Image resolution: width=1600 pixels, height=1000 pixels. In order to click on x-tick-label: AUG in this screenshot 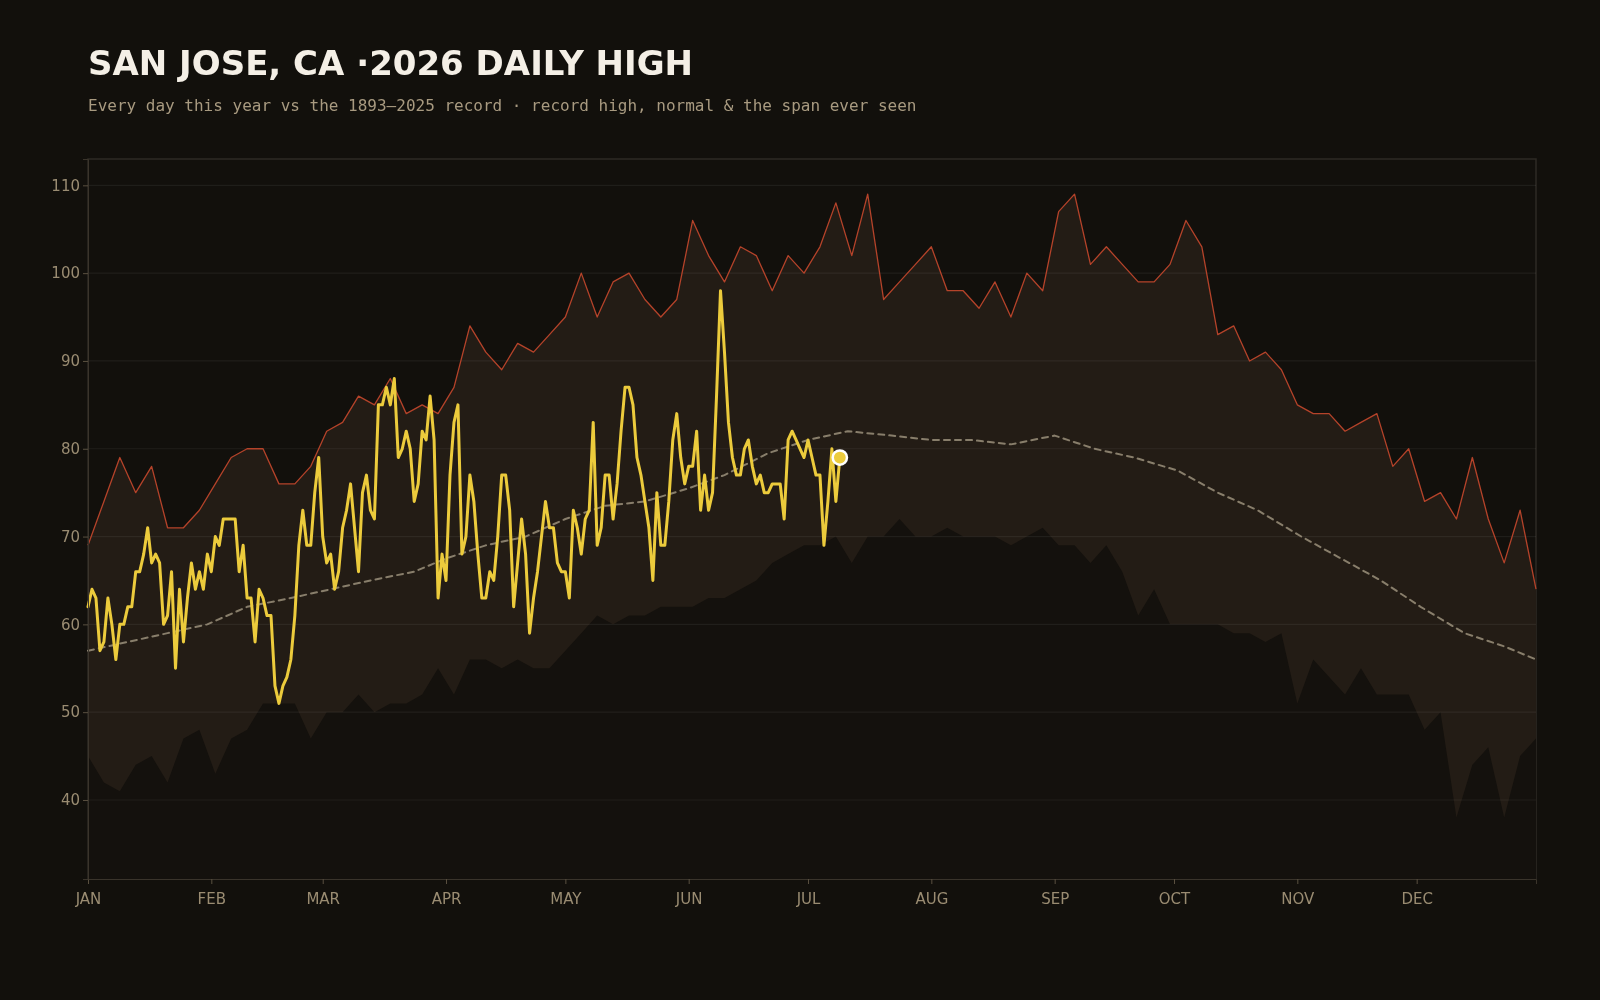, I will do `click(932, 898)`.